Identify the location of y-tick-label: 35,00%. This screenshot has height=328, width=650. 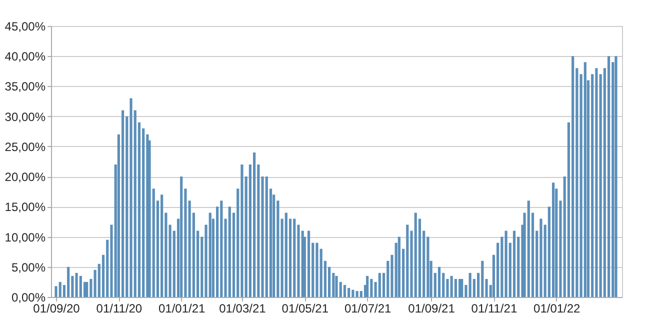
(25, 87).